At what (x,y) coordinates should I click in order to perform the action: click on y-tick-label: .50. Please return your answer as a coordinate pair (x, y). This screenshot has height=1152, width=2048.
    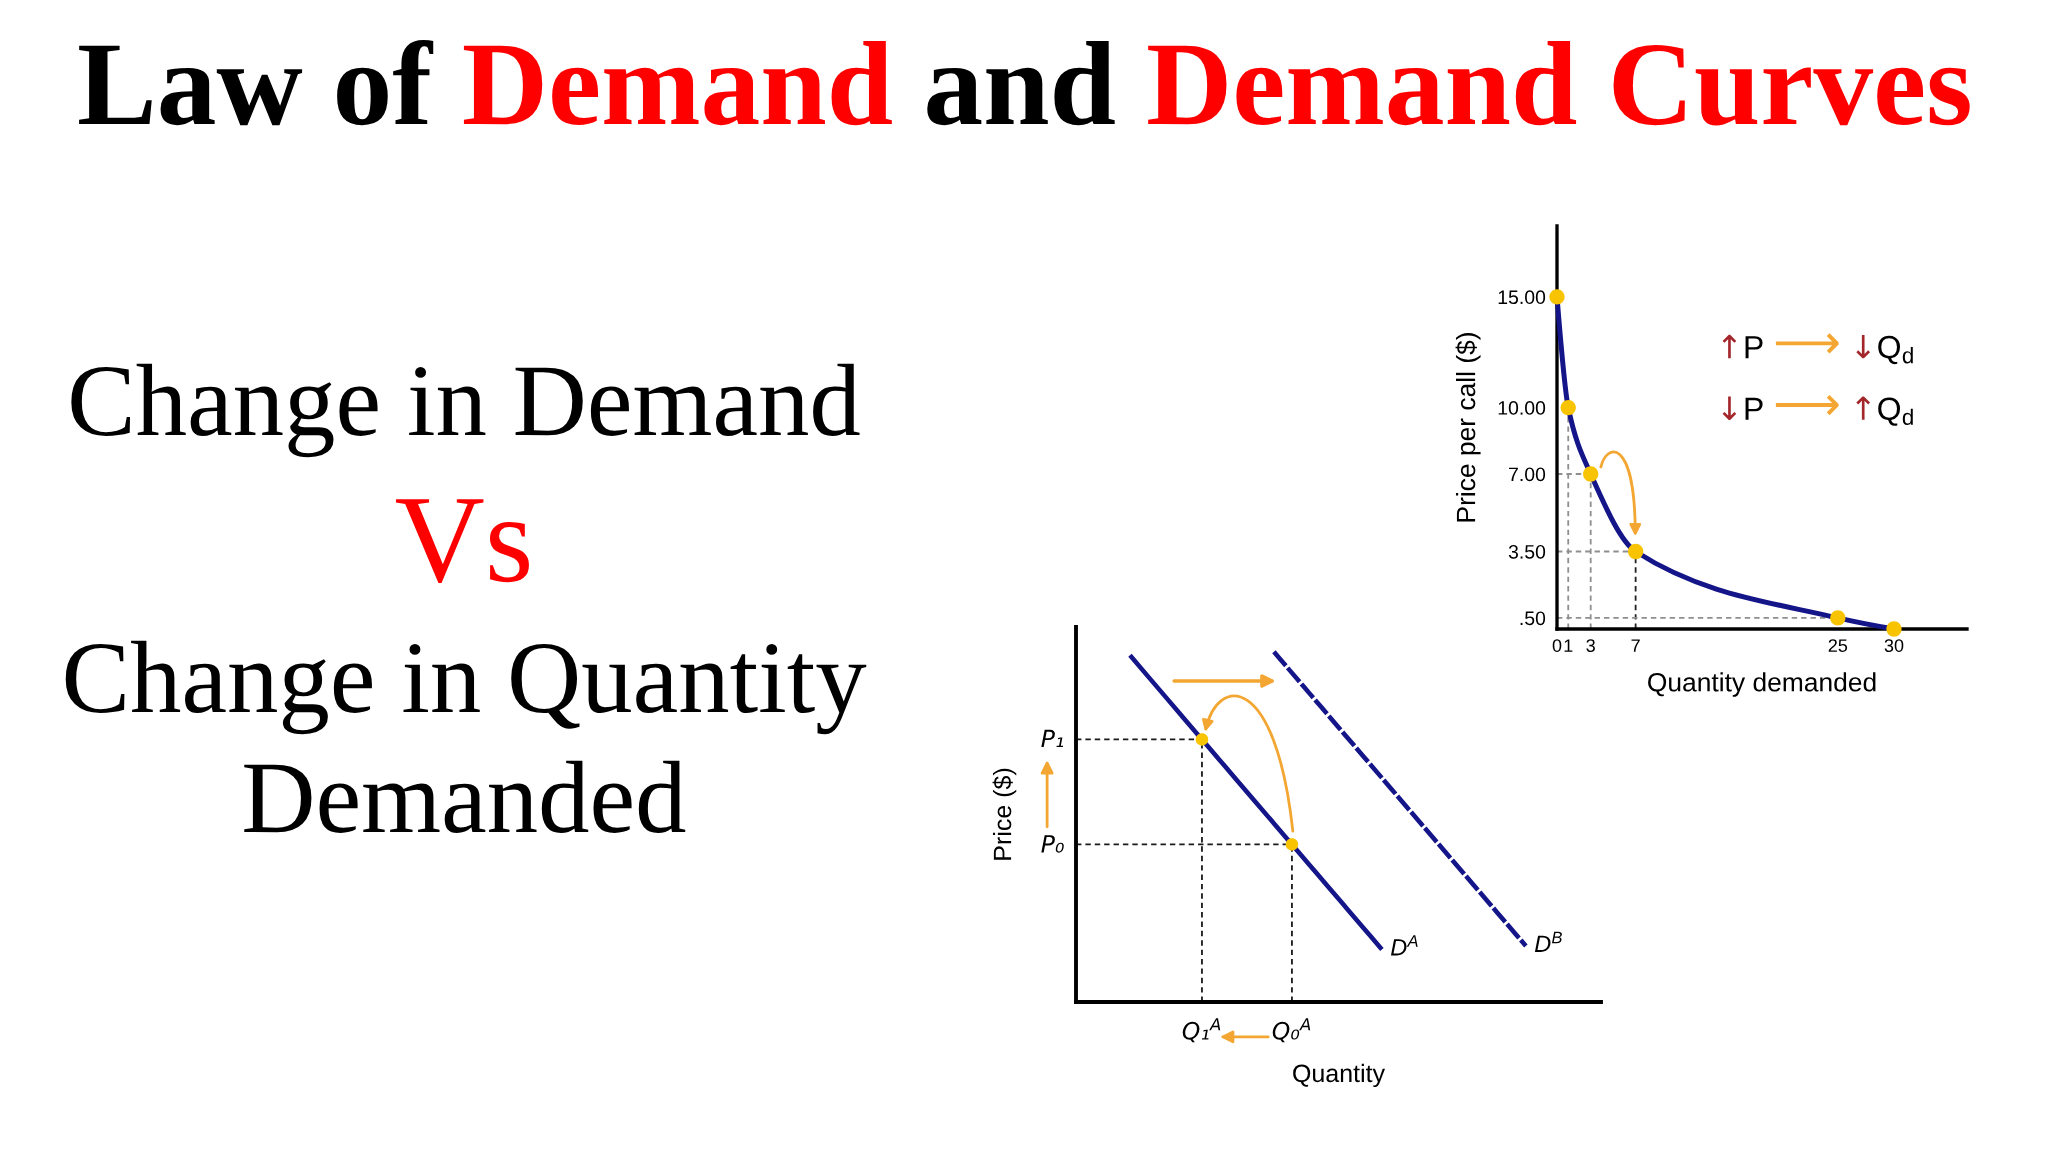
    Looking at the image, I should click on (1533, 618).